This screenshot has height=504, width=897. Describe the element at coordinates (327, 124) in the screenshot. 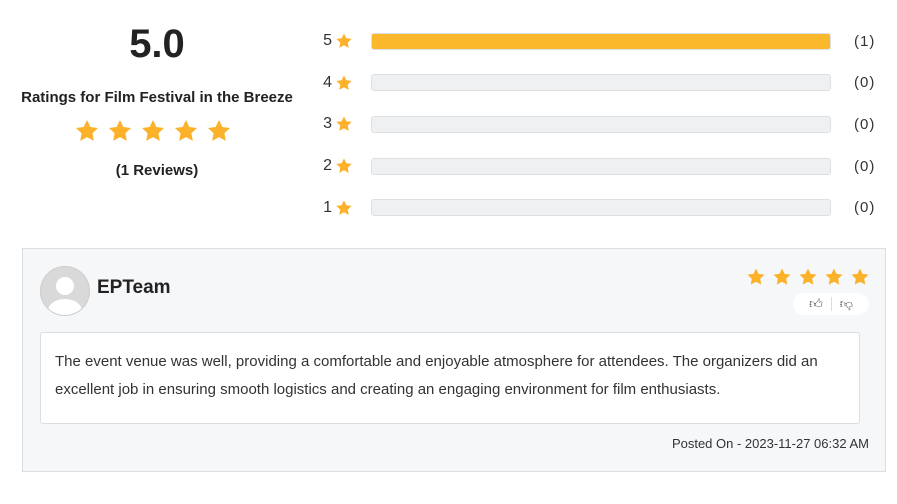

I see `star-level: 3` at that location.